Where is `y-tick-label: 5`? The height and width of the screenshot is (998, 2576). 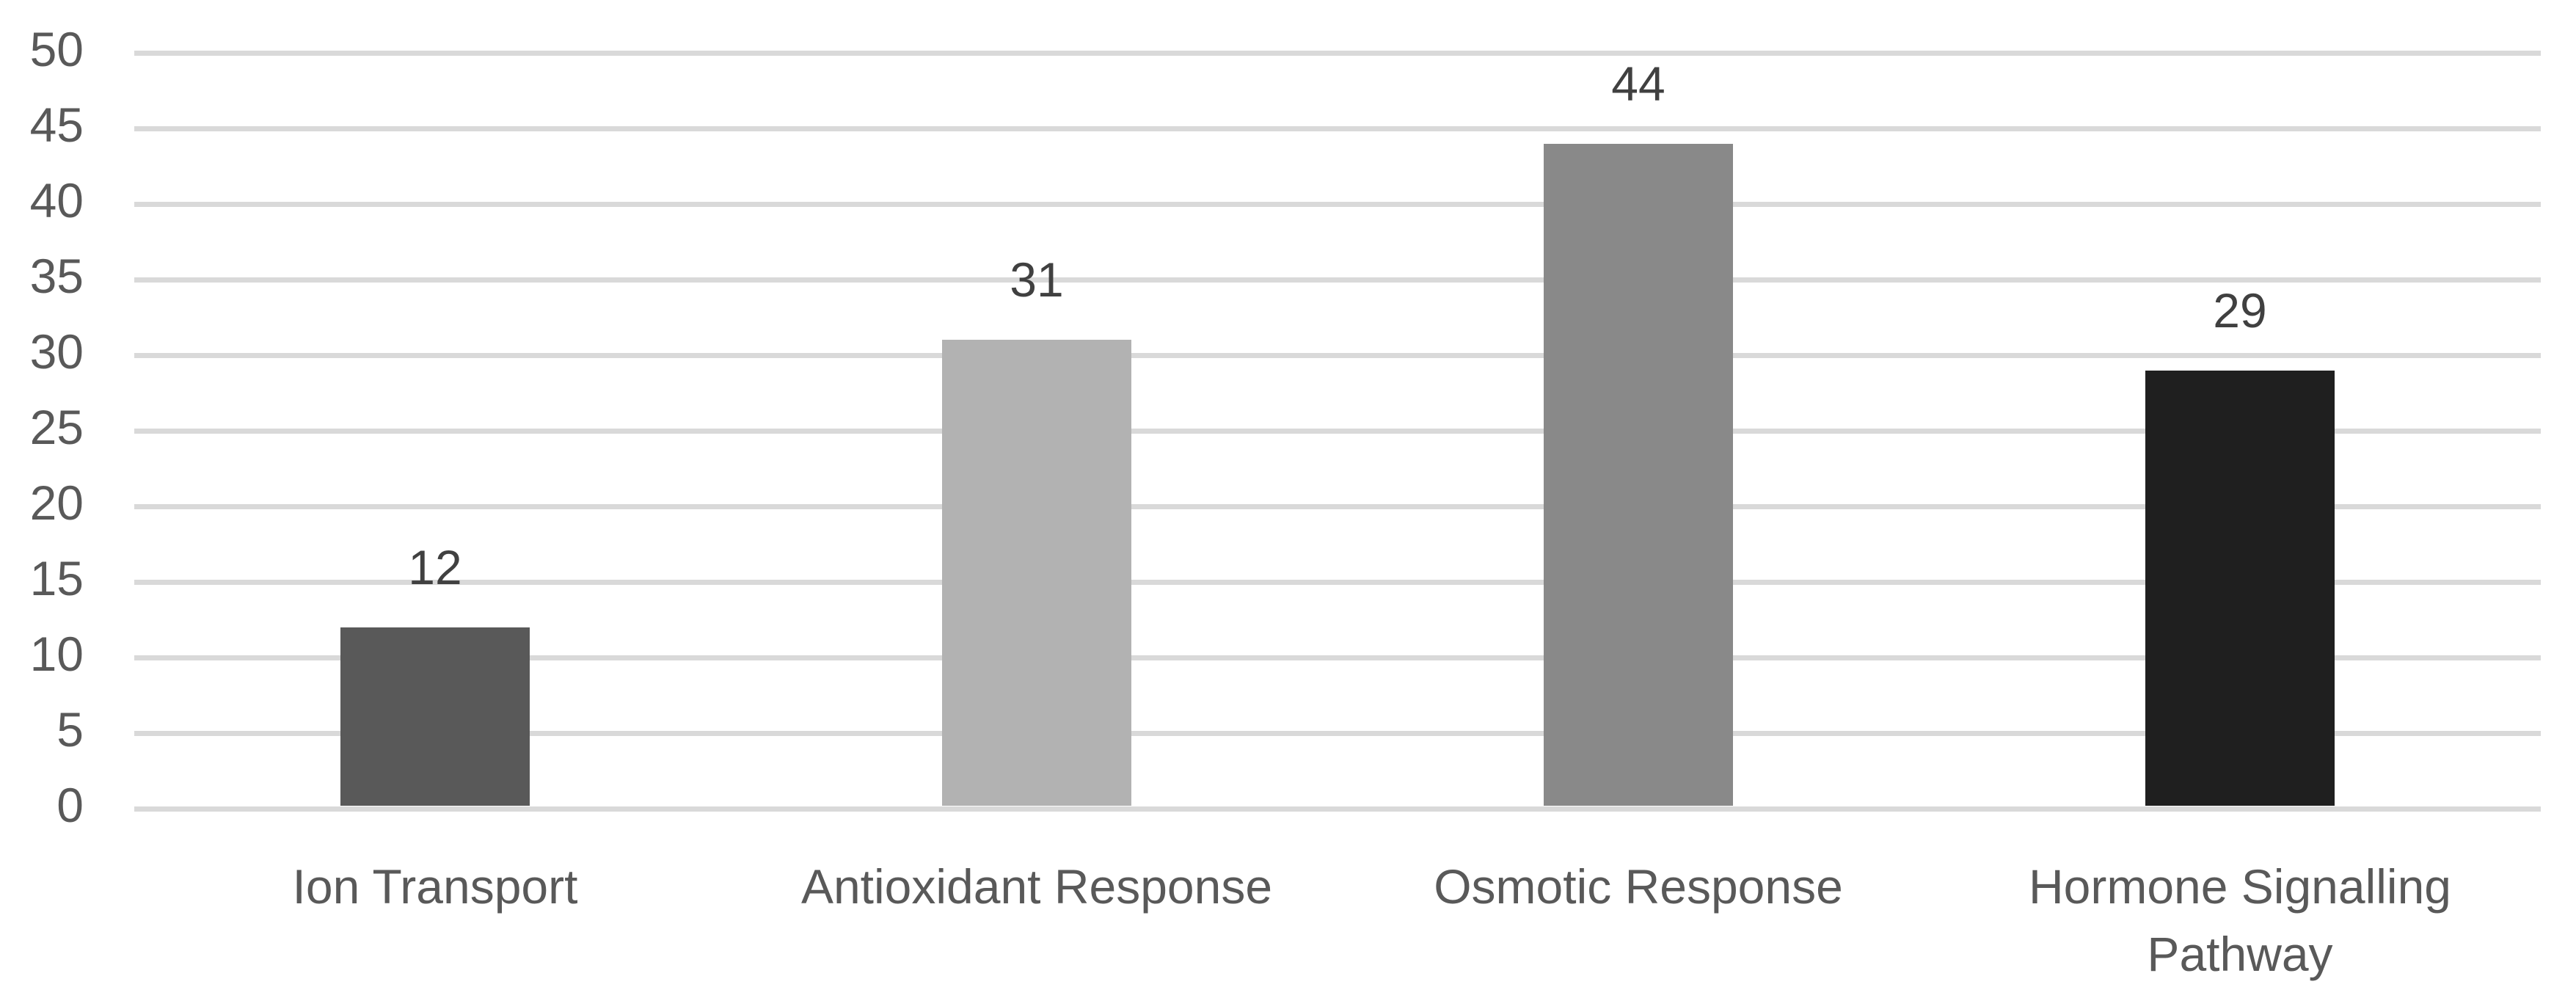 y-tick-label: 5 is located at coordinates (70, 729).